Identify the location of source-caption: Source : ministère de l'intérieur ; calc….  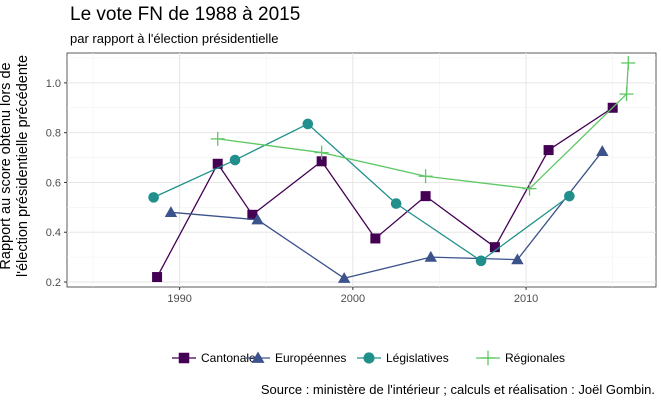
(457, 389).